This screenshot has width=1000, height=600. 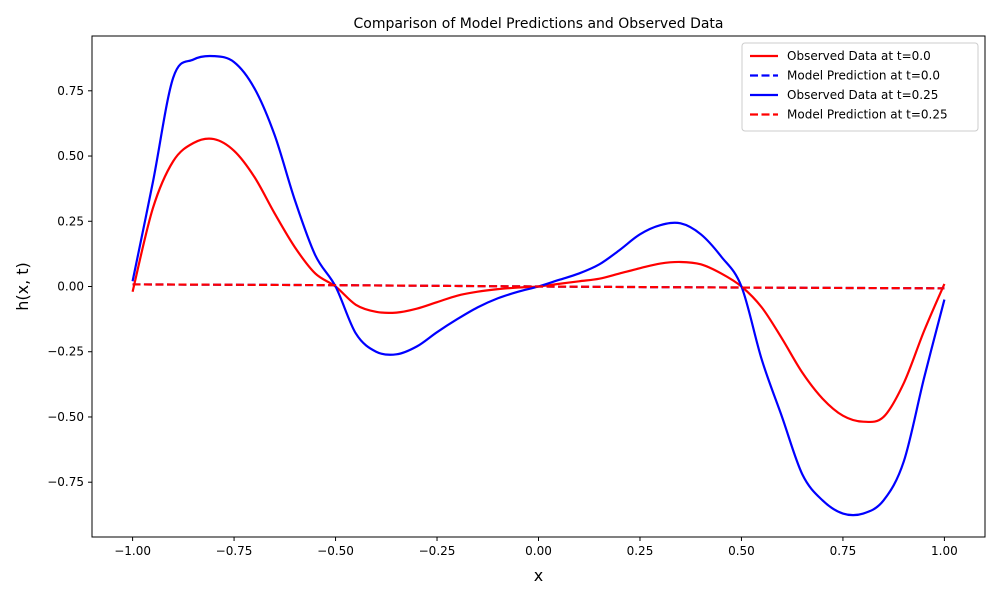 I want to click on x-tick-label: −0.50, so click(x=335, y=551).